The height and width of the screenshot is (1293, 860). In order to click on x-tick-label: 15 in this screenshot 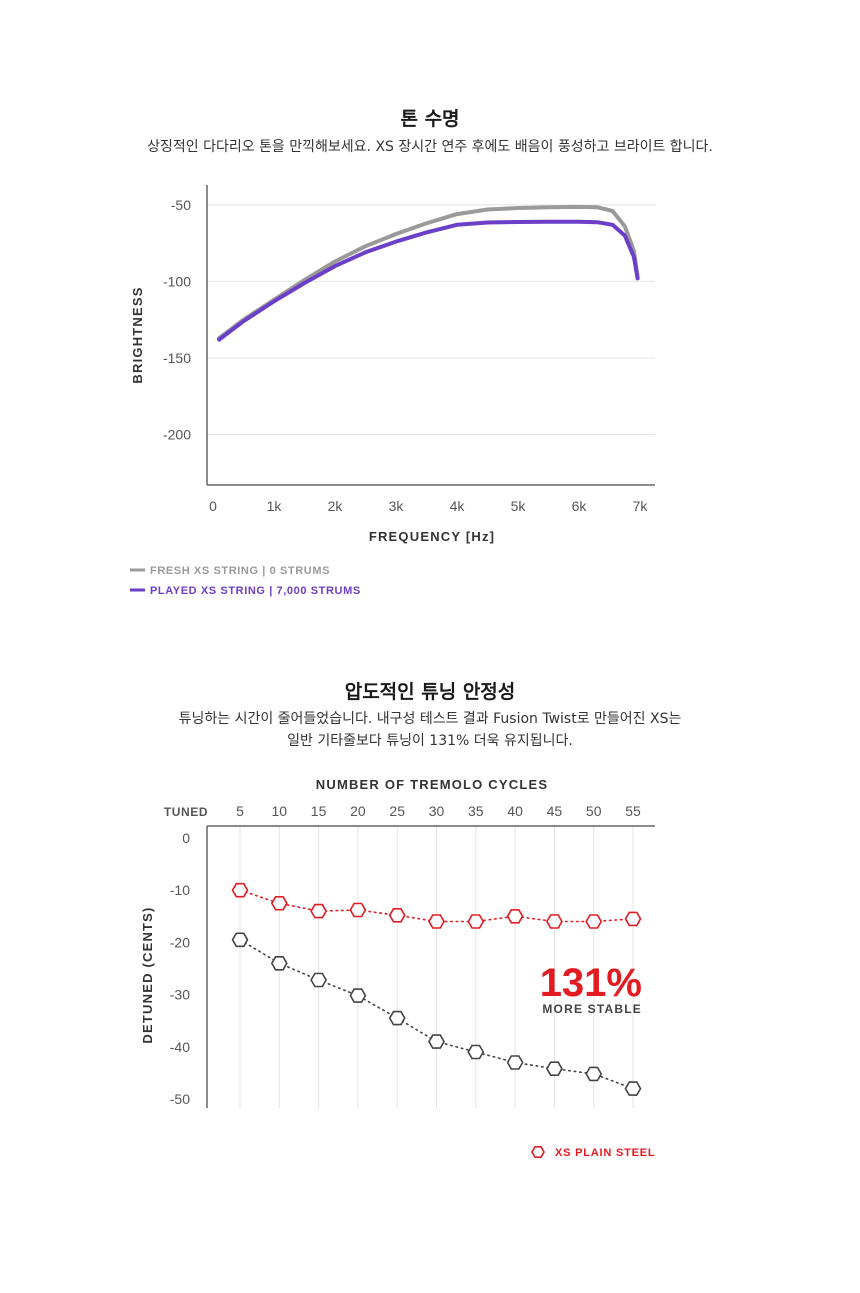, I will do `click(319, 811)`.